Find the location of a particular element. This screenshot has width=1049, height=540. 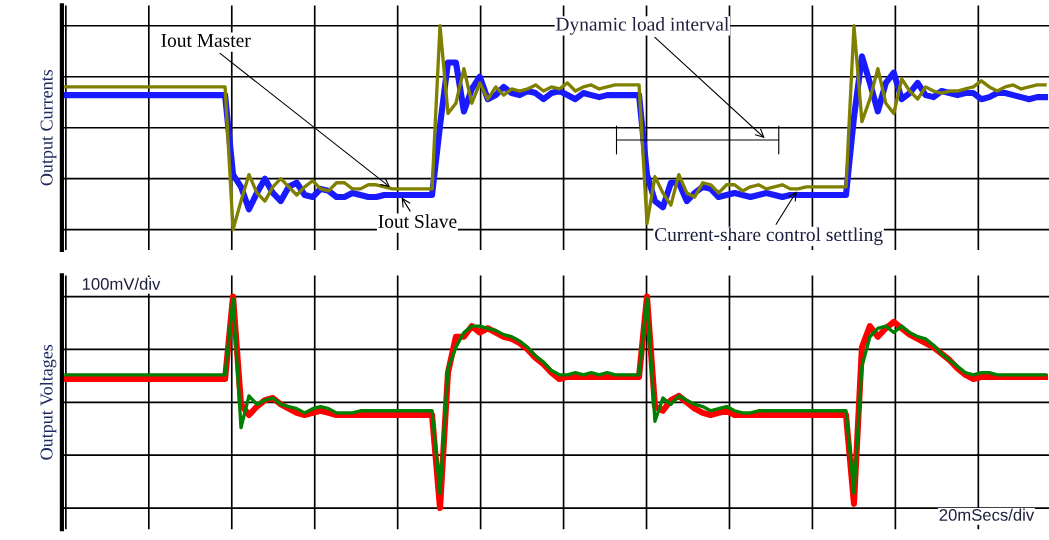

text: 100mV/div is located at coordinates (121, 283).